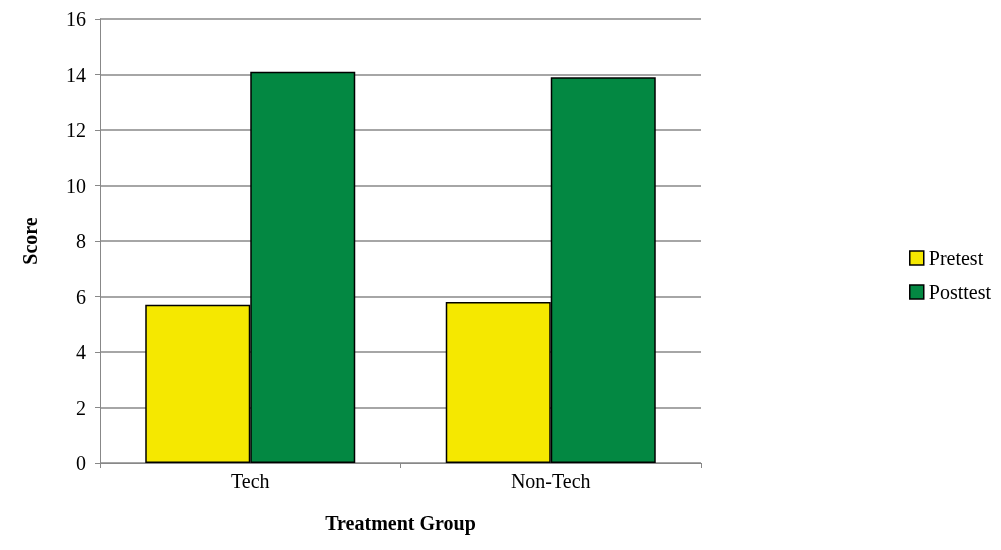 This screenshot has height=550, width=1001. What do you see at coordinates (81, 241) in the screenshot?
I see `y-tick-label: 8` at bounding box center [81, 241].